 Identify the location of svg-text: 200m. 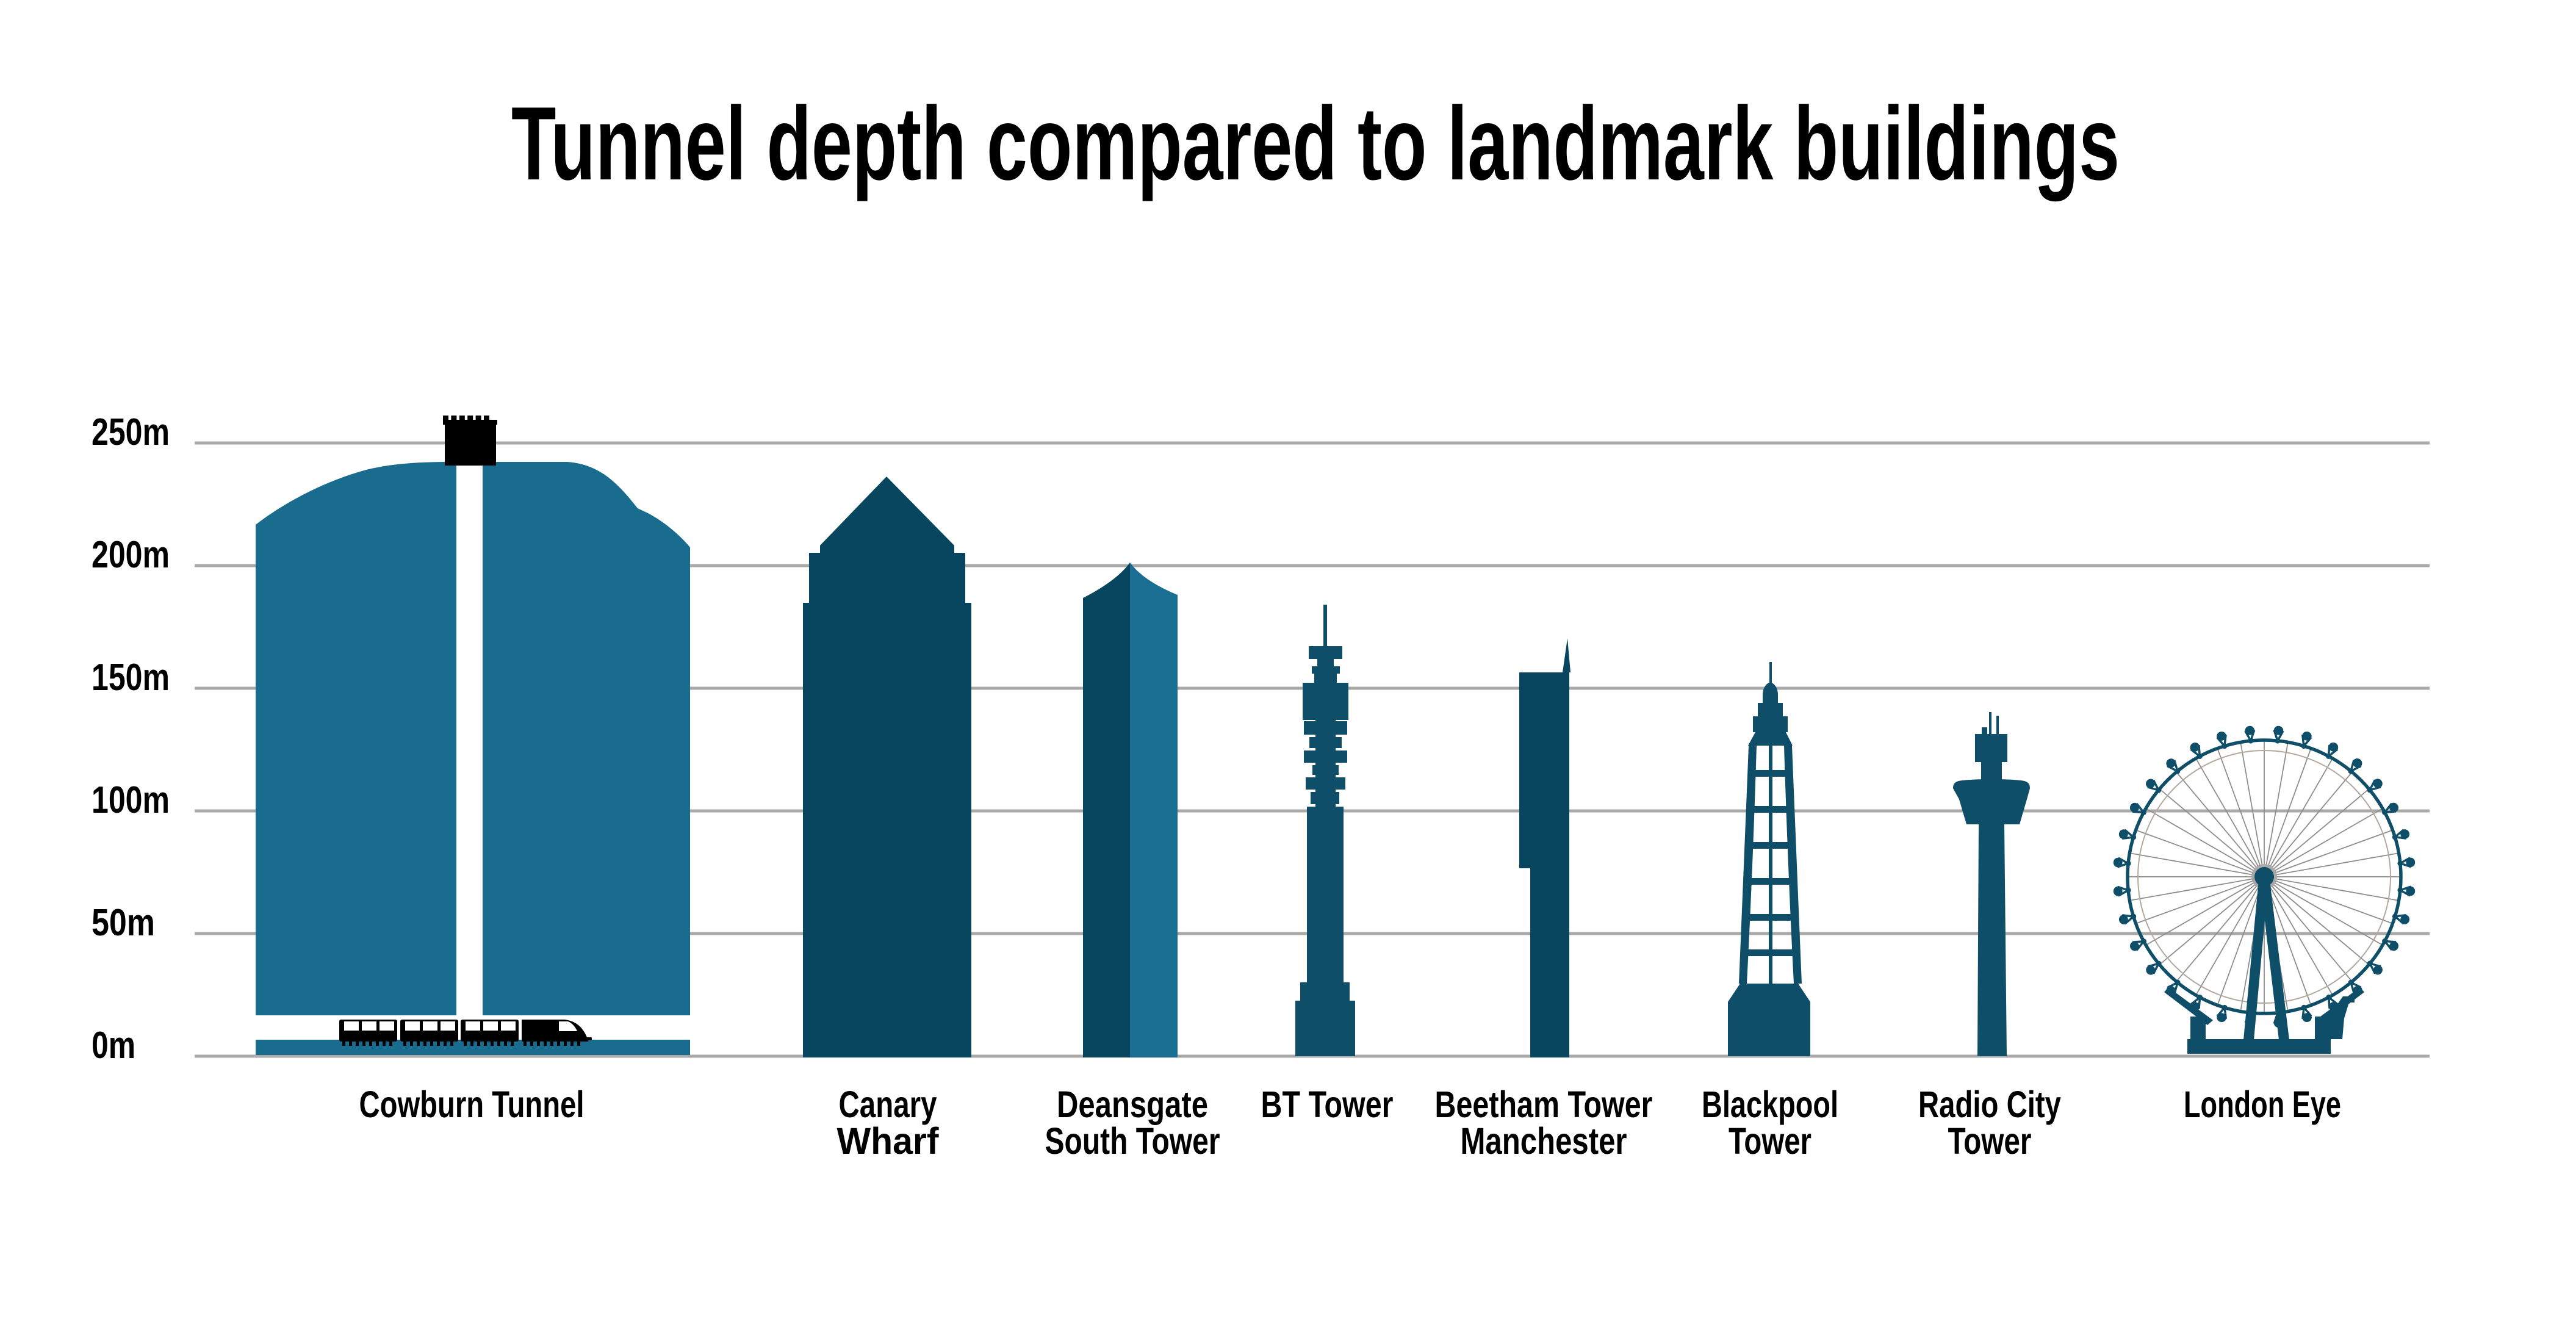
(131, 555).